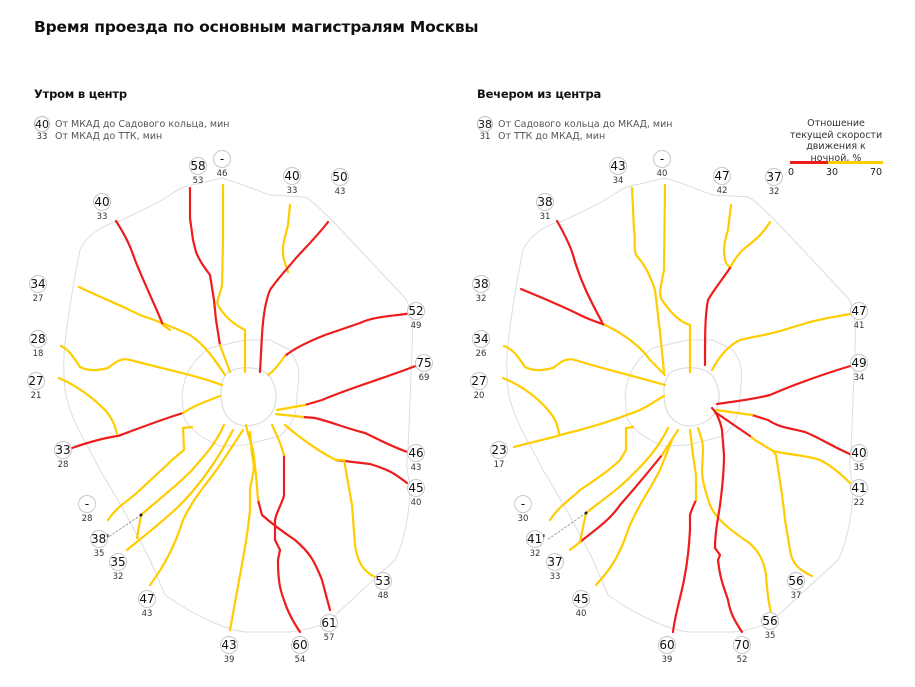  I want to click on route-label: 37 32, so click(774, 182).